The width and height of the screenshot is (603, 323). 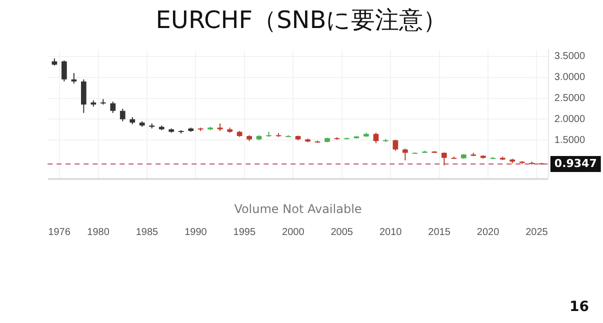 I want to click on x-tick-label: 2020, so click(x=488, y=232).